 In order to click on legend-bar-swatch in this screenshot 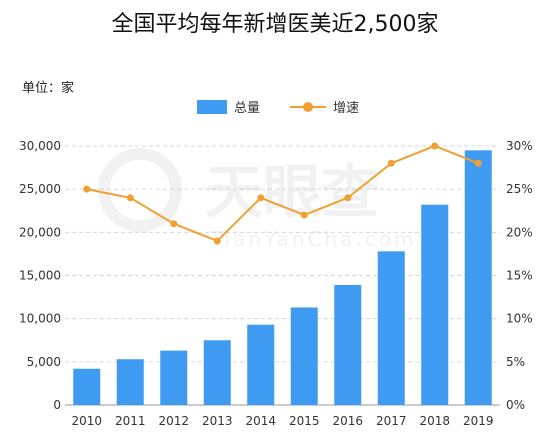, I will do `click(212, 106)`.